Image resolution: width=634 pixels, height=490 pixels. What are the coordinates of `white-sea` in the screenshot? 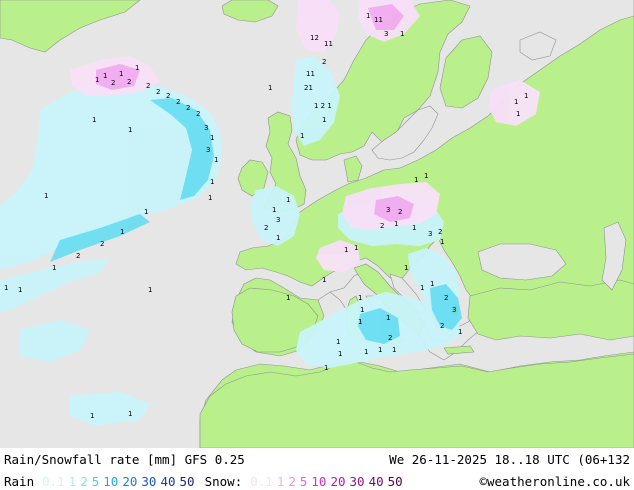 It's located at (538, 46).